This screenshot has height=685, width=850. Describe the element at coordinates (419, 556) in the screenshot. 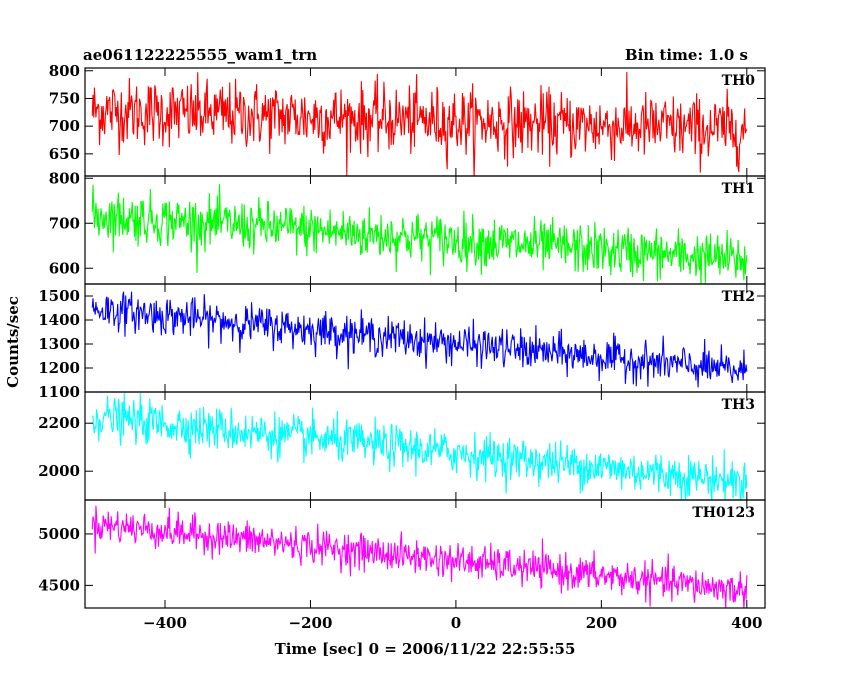

I see `series-line-th0123` at that location.